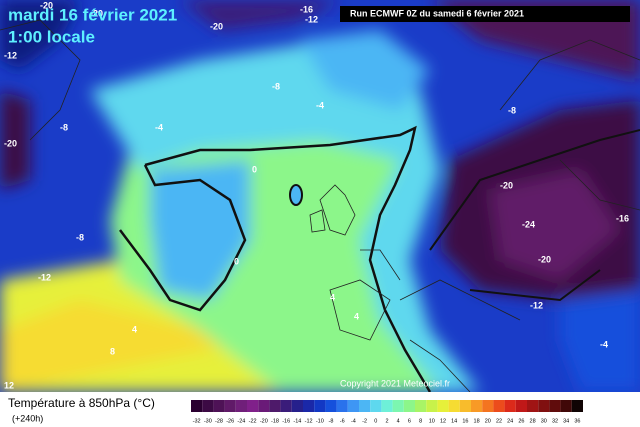  Describe the element at coordinates (309, 421) in the screenshot. I see `colorbar-label: -12` at that location.